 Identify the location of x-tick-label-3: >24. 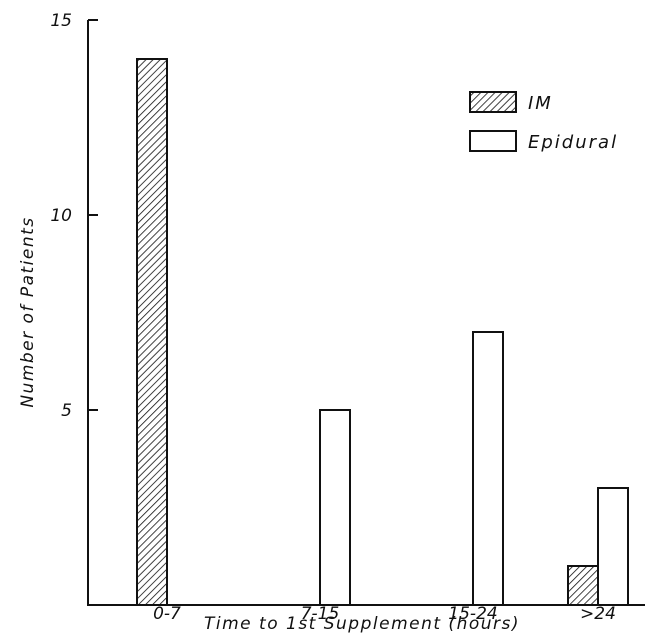
(598, 614).